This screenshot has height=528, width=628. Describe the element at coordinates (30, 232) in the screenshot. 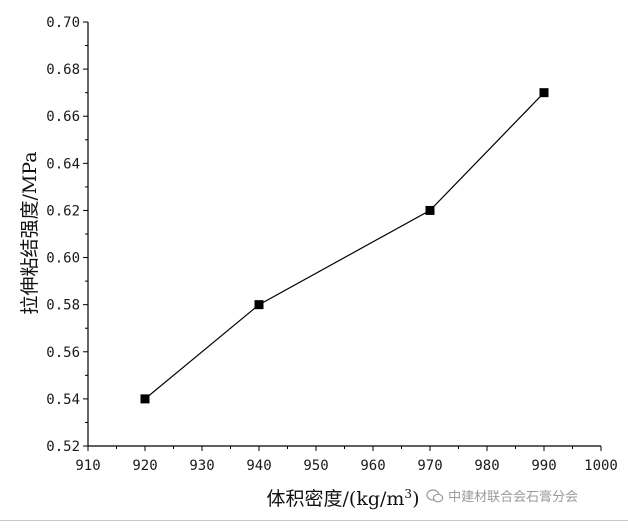

I see `y-axis-title: 拉伸粘结强度/MPa` at that location.